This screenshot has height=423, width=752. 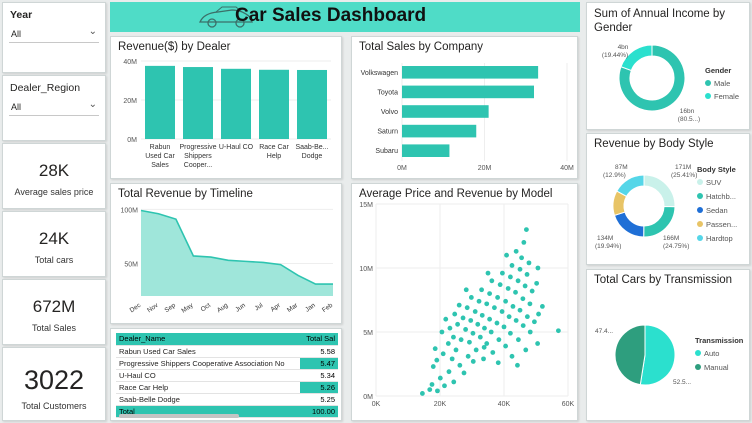 I want to click on table-row: U-Haul CO 5.34, so click(x=227, y=375).